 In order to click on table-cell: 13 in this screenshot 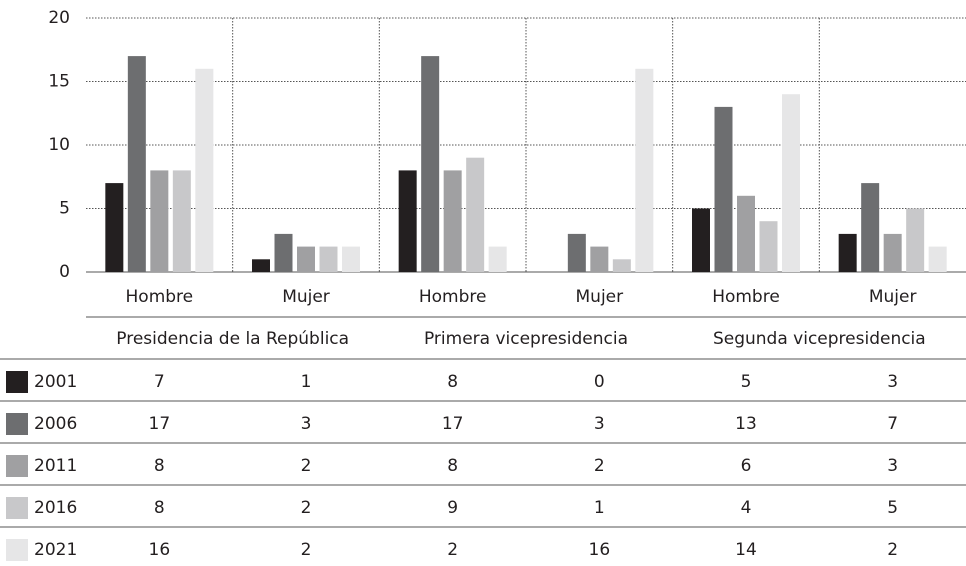, I will do `click(746, 424)`.